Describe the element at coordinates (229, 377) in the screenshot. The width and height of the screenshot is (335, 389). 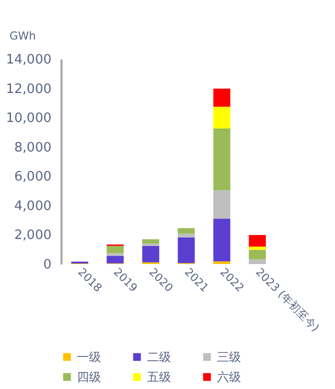
I see `legend-label: 六级` at that location.